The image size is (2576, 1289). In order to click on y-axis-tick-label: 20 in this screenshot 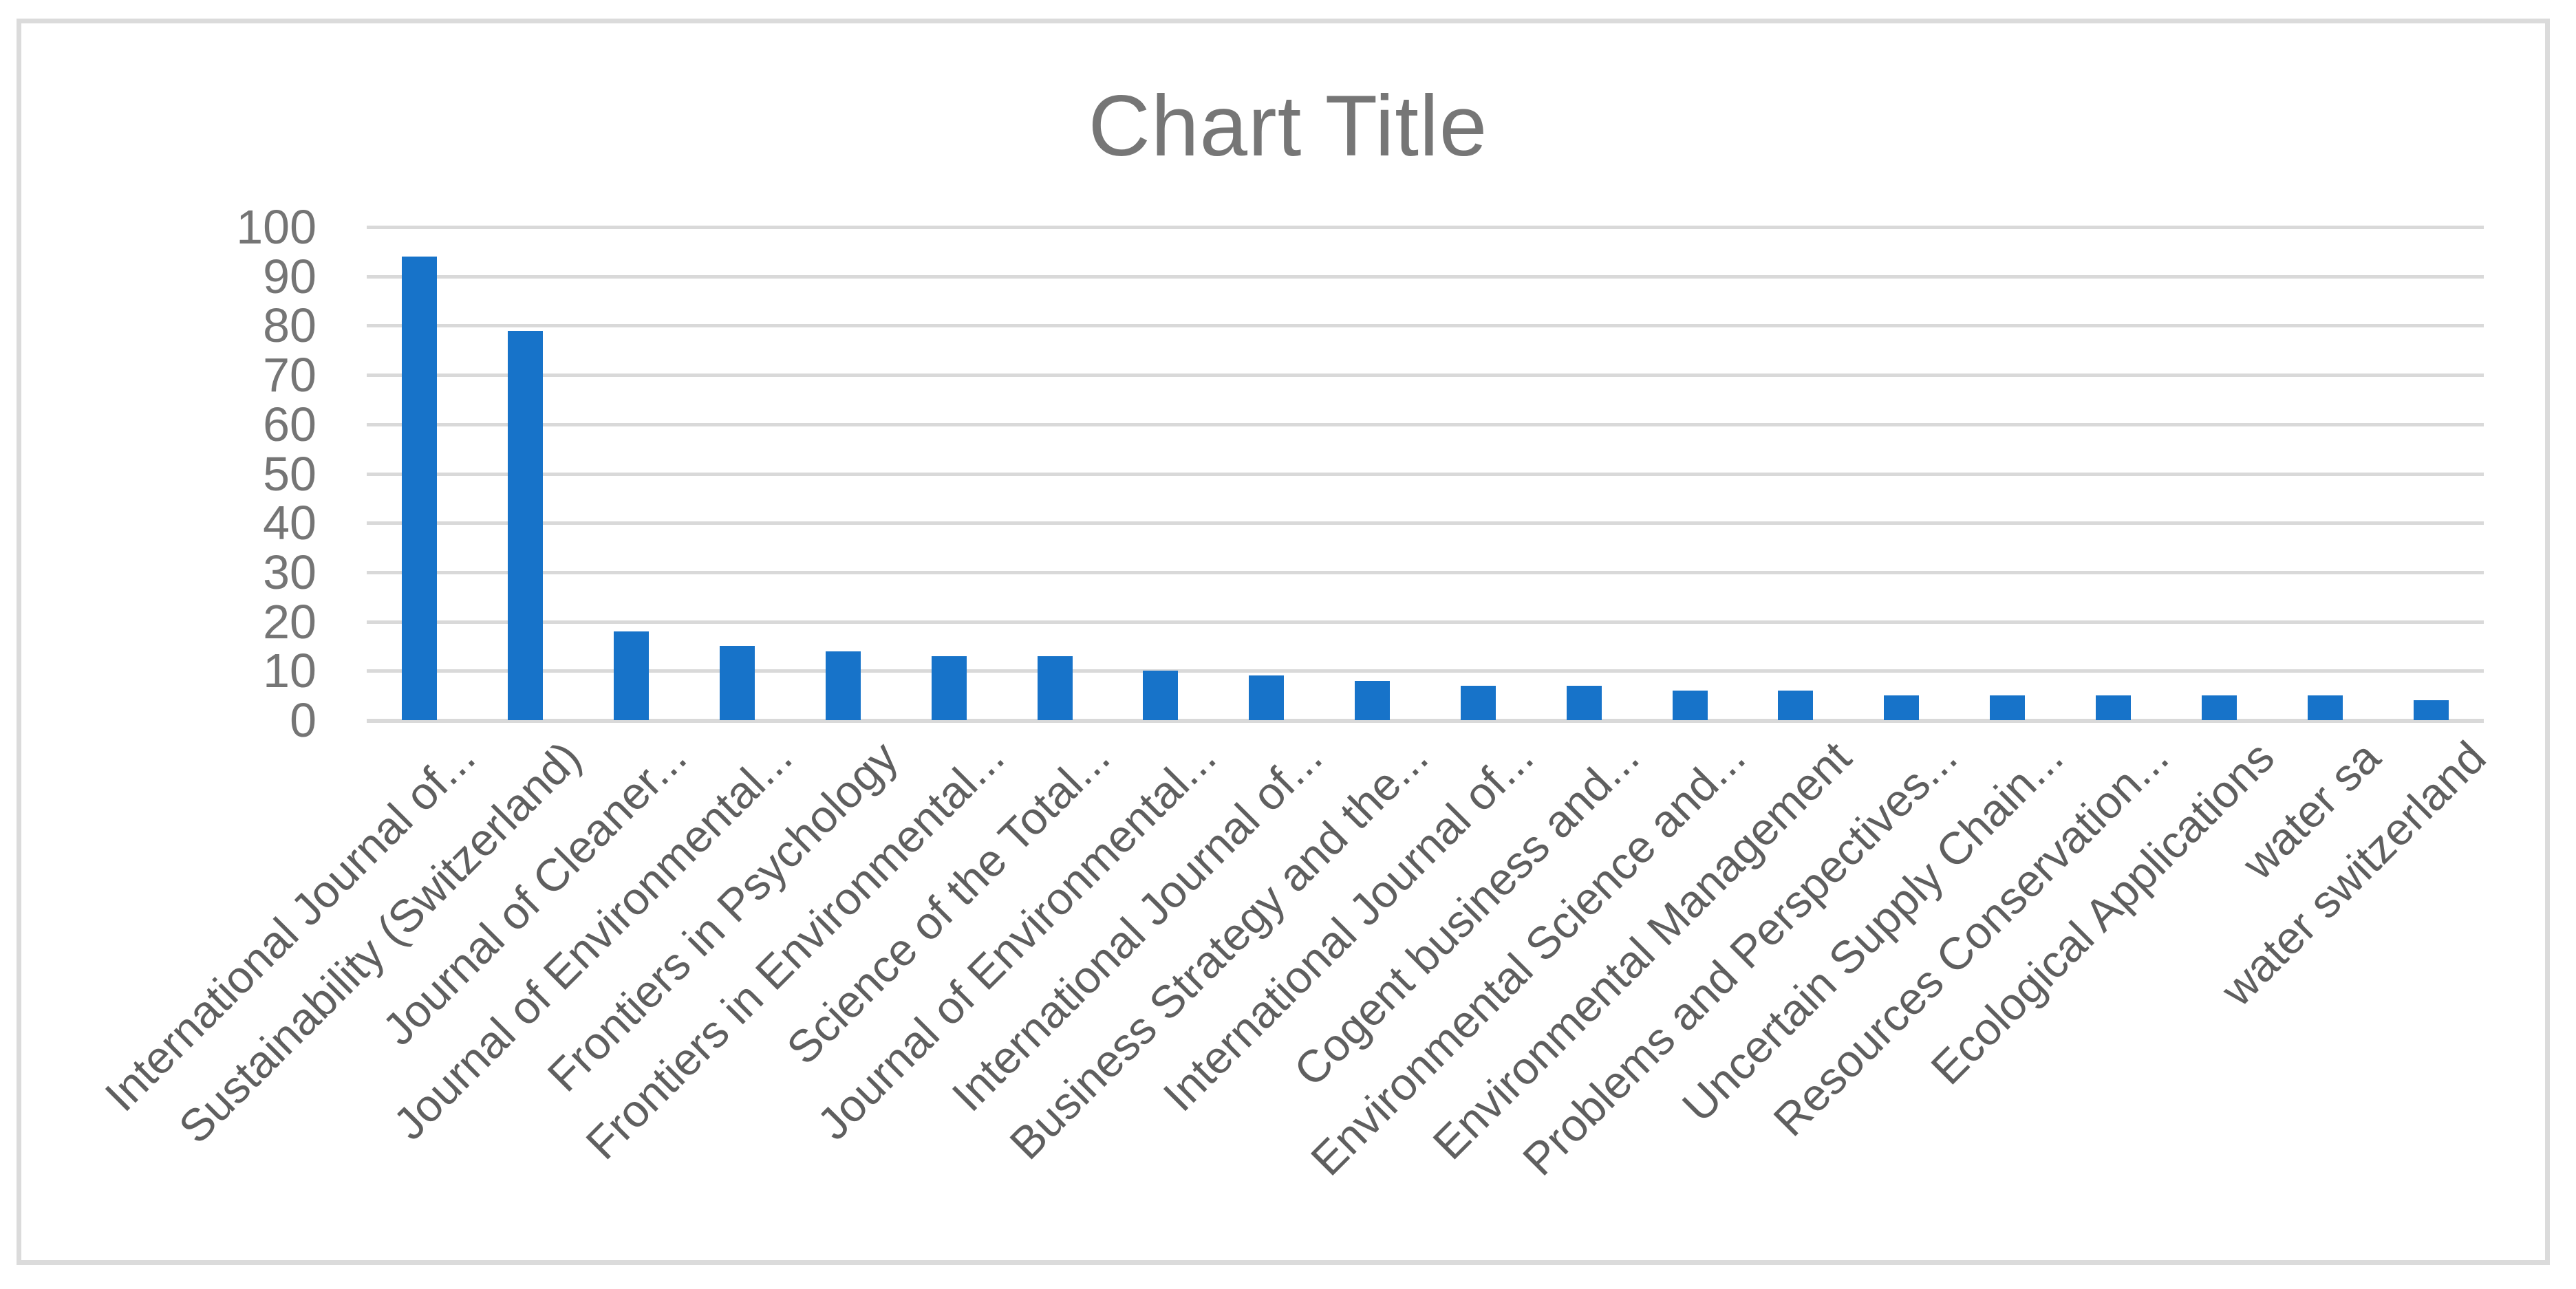, I will do `click(289, 622)`.